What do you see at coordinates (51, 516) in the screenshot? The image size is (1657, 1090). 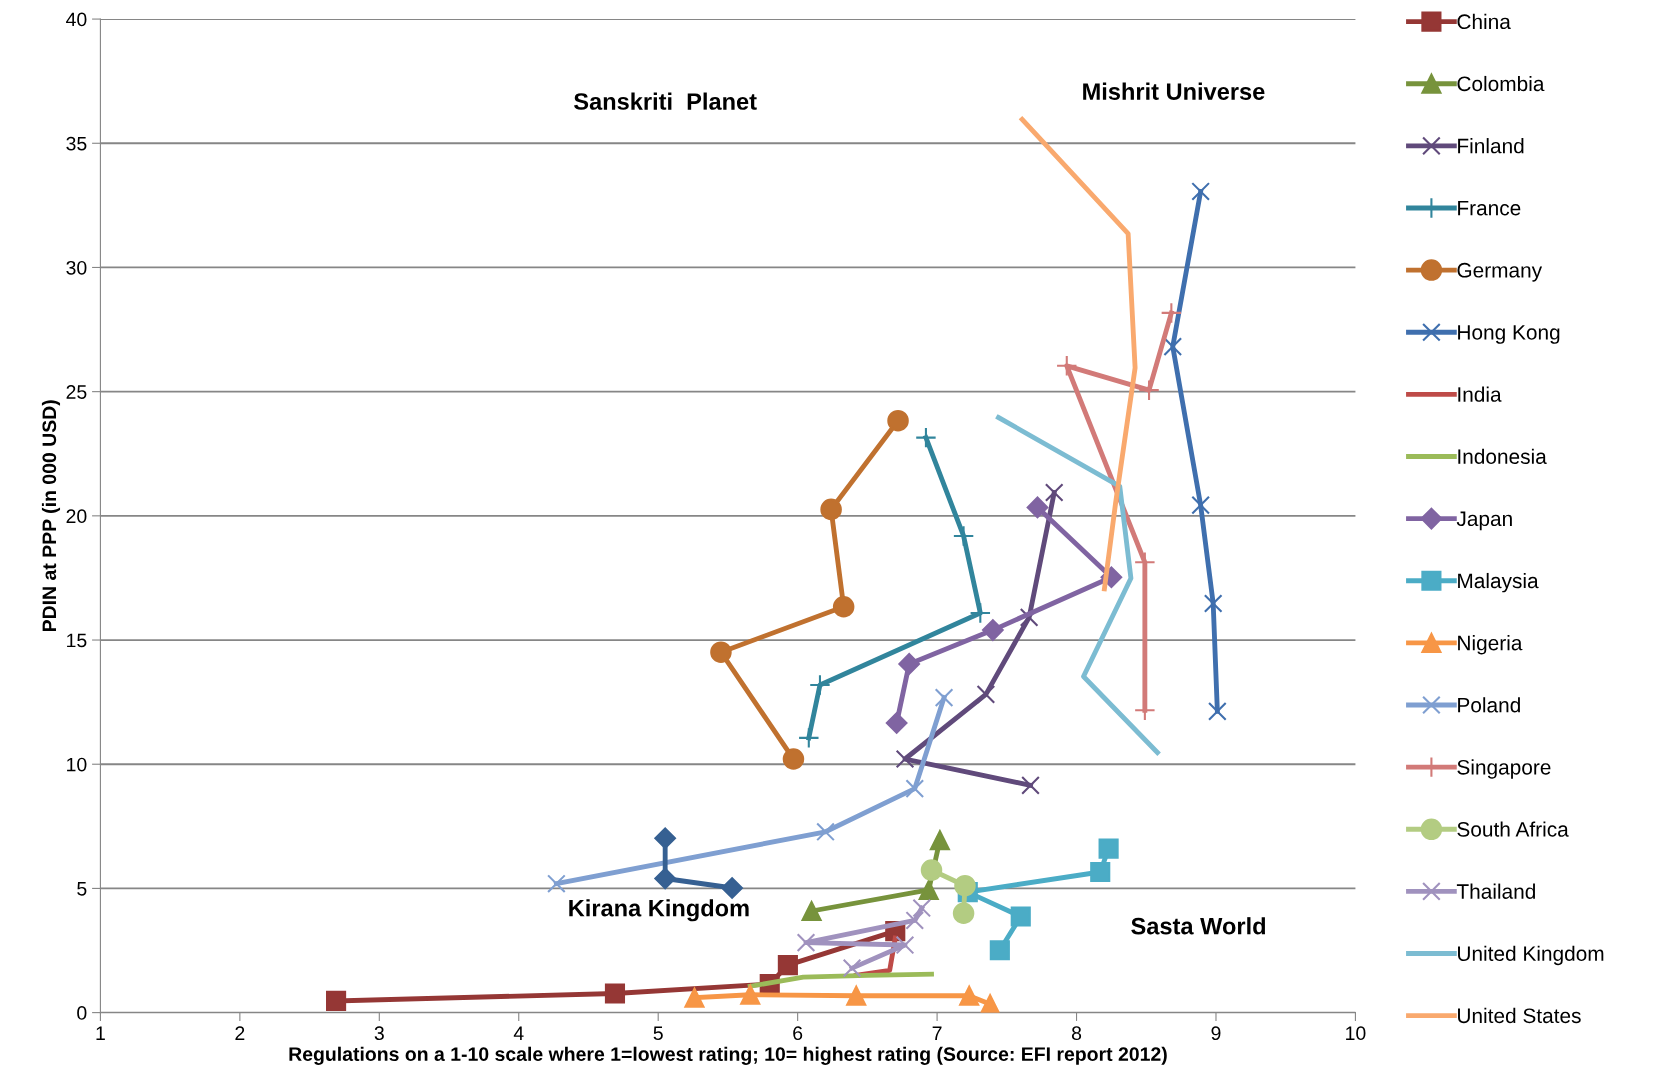 I see `y-axis-title: PDIN at PPP (in 000 USD)` at bounding box center [51, 516].